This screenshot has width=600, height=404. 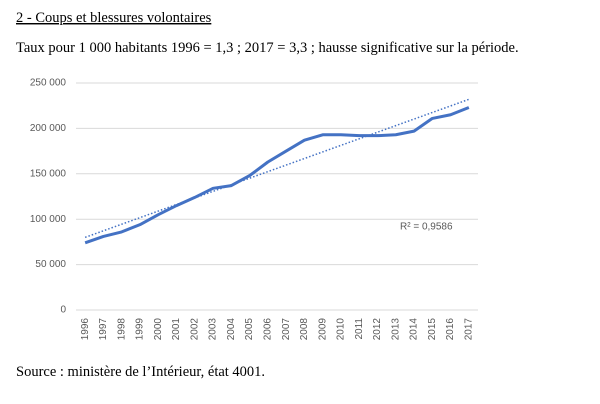 What do you see at coordinates (231, 329) in the screenshot?
I see `x-tick-label: 2004` at bounding box center [231, 329].